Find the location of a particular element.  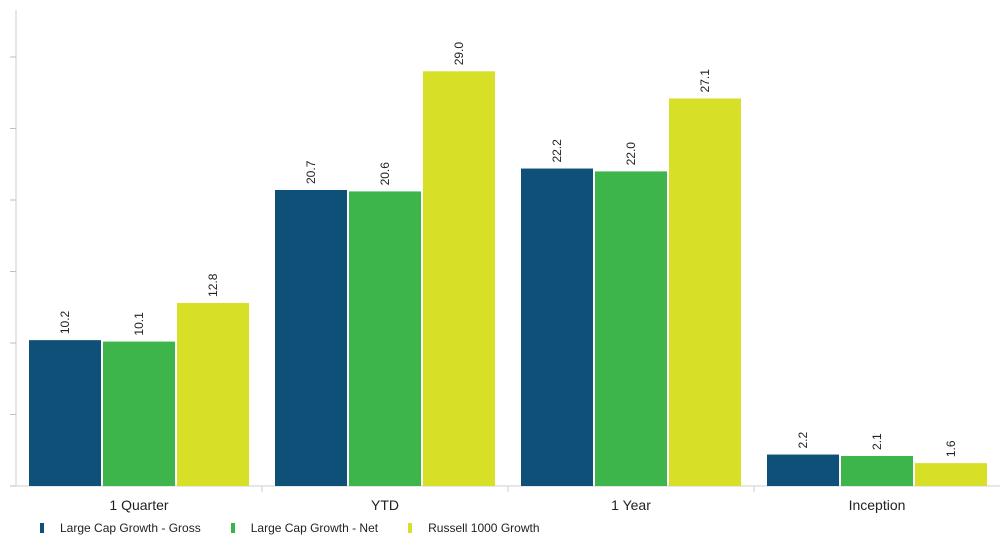

data-label: 22.2 is located at coordinates (557, 151).